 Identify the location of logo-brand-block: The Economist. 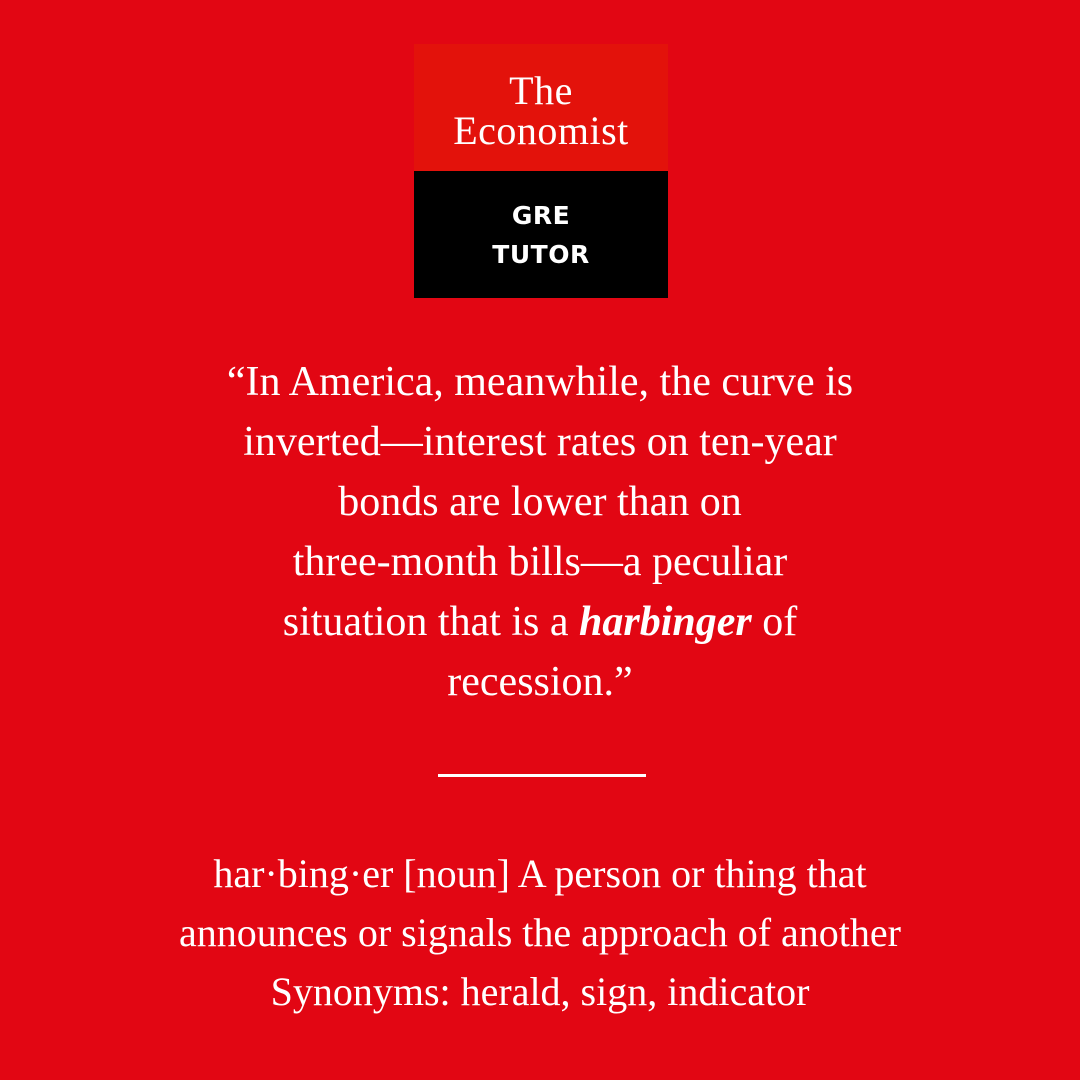
(541, 107).